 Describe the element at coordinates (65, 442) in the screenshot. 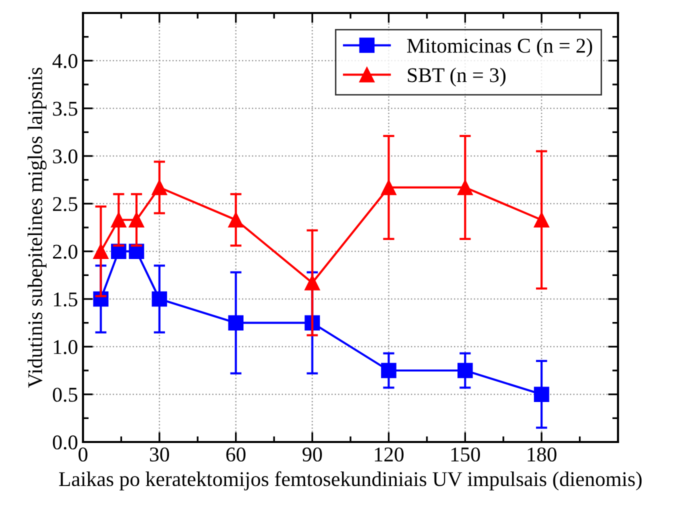

I see `y-tick-label: 0.0` at that location.